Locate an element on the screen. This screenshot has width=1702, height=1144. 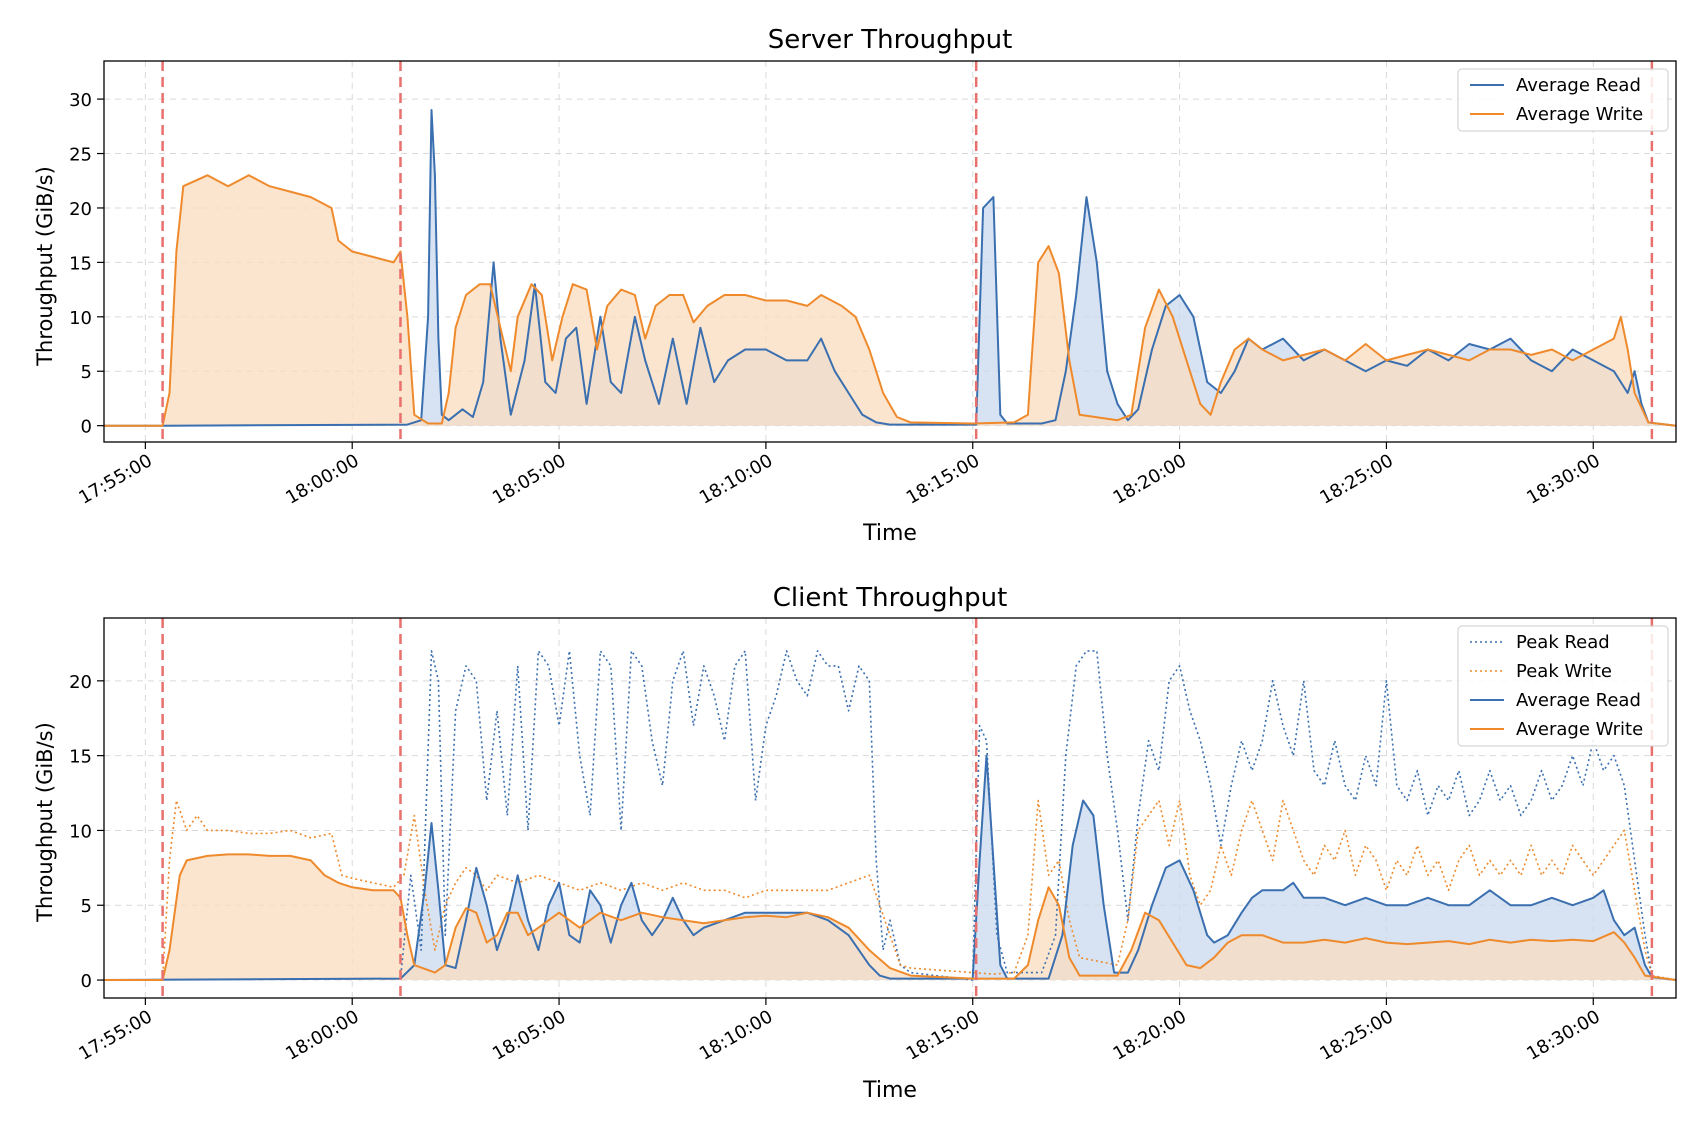
server-legend: Average Read Average Write is located at coordinates (1563, 100).